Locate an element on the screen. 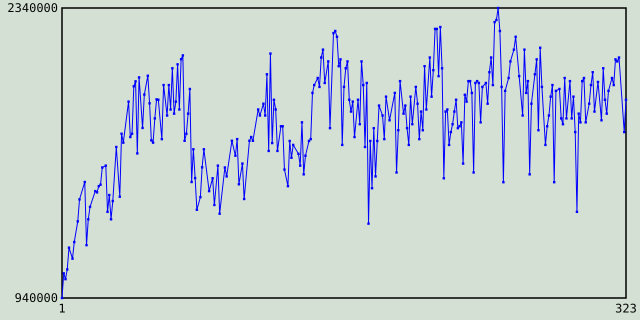 Image resolution: width=640 pixels, height=320 pixels. x-tick-label: 1 is located at coordinates (62, 309).